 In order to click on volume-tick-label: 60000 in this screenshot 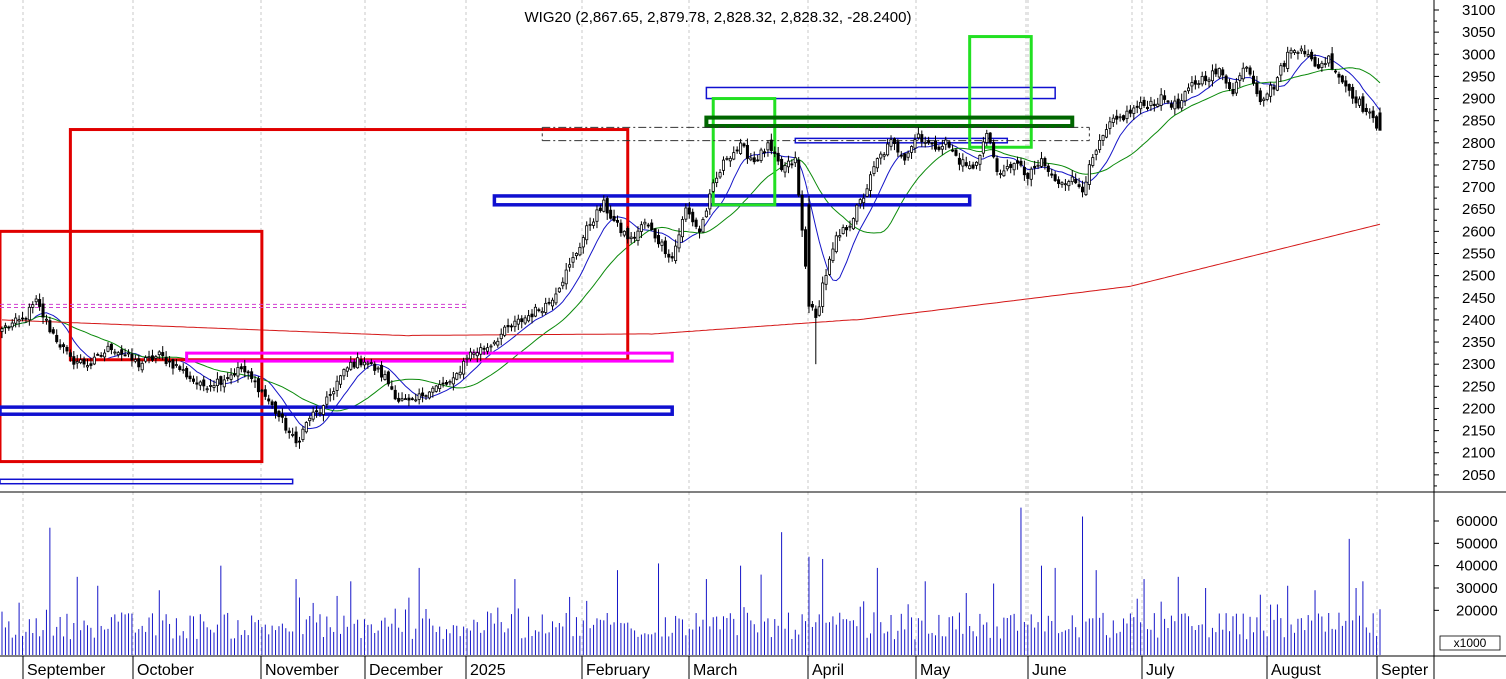, I will do `click(1477, 521)`.